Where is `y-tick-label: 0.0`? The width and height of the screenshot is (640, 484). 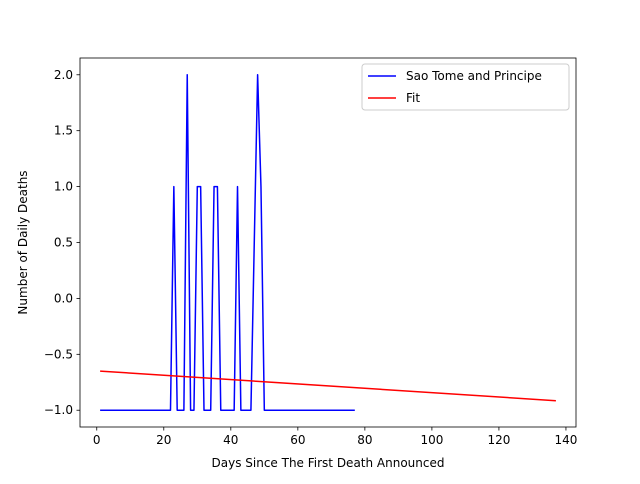 y-tick-label: 0.0 is located at coordinates (63, 298).